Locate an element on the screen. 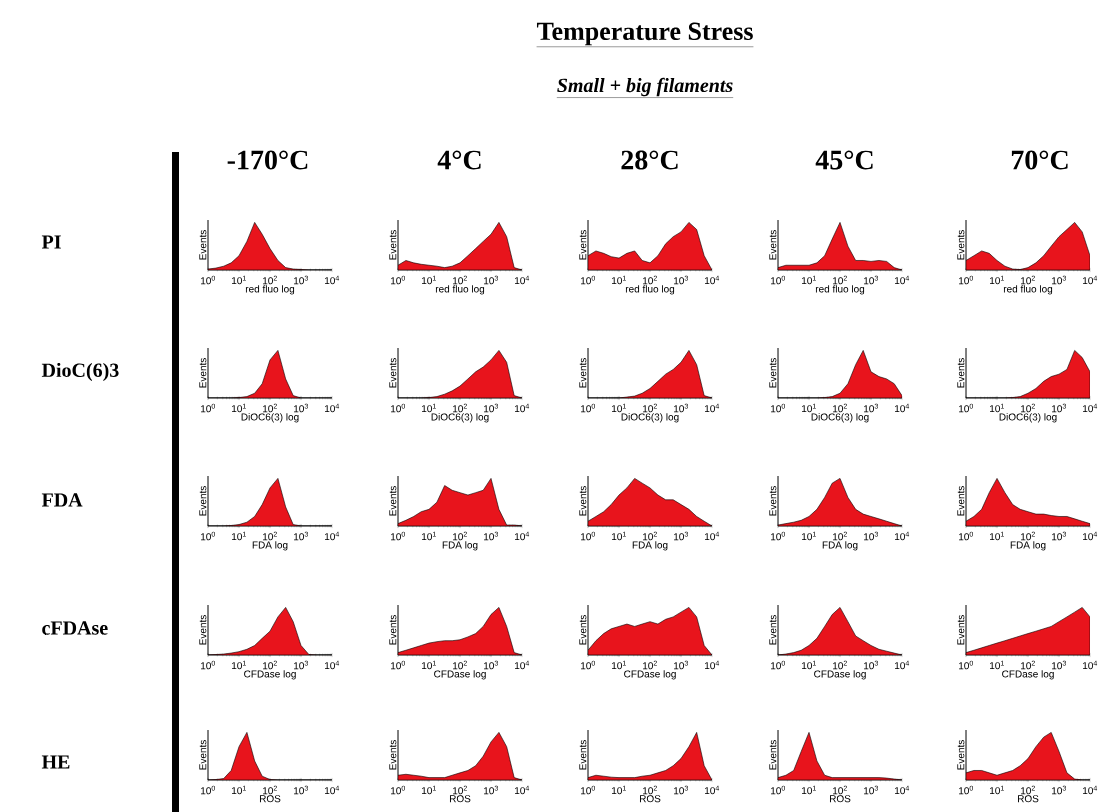 This screenshot has height=812, width=1110. text: Small + big filaments is located at coordinates (645, 87).